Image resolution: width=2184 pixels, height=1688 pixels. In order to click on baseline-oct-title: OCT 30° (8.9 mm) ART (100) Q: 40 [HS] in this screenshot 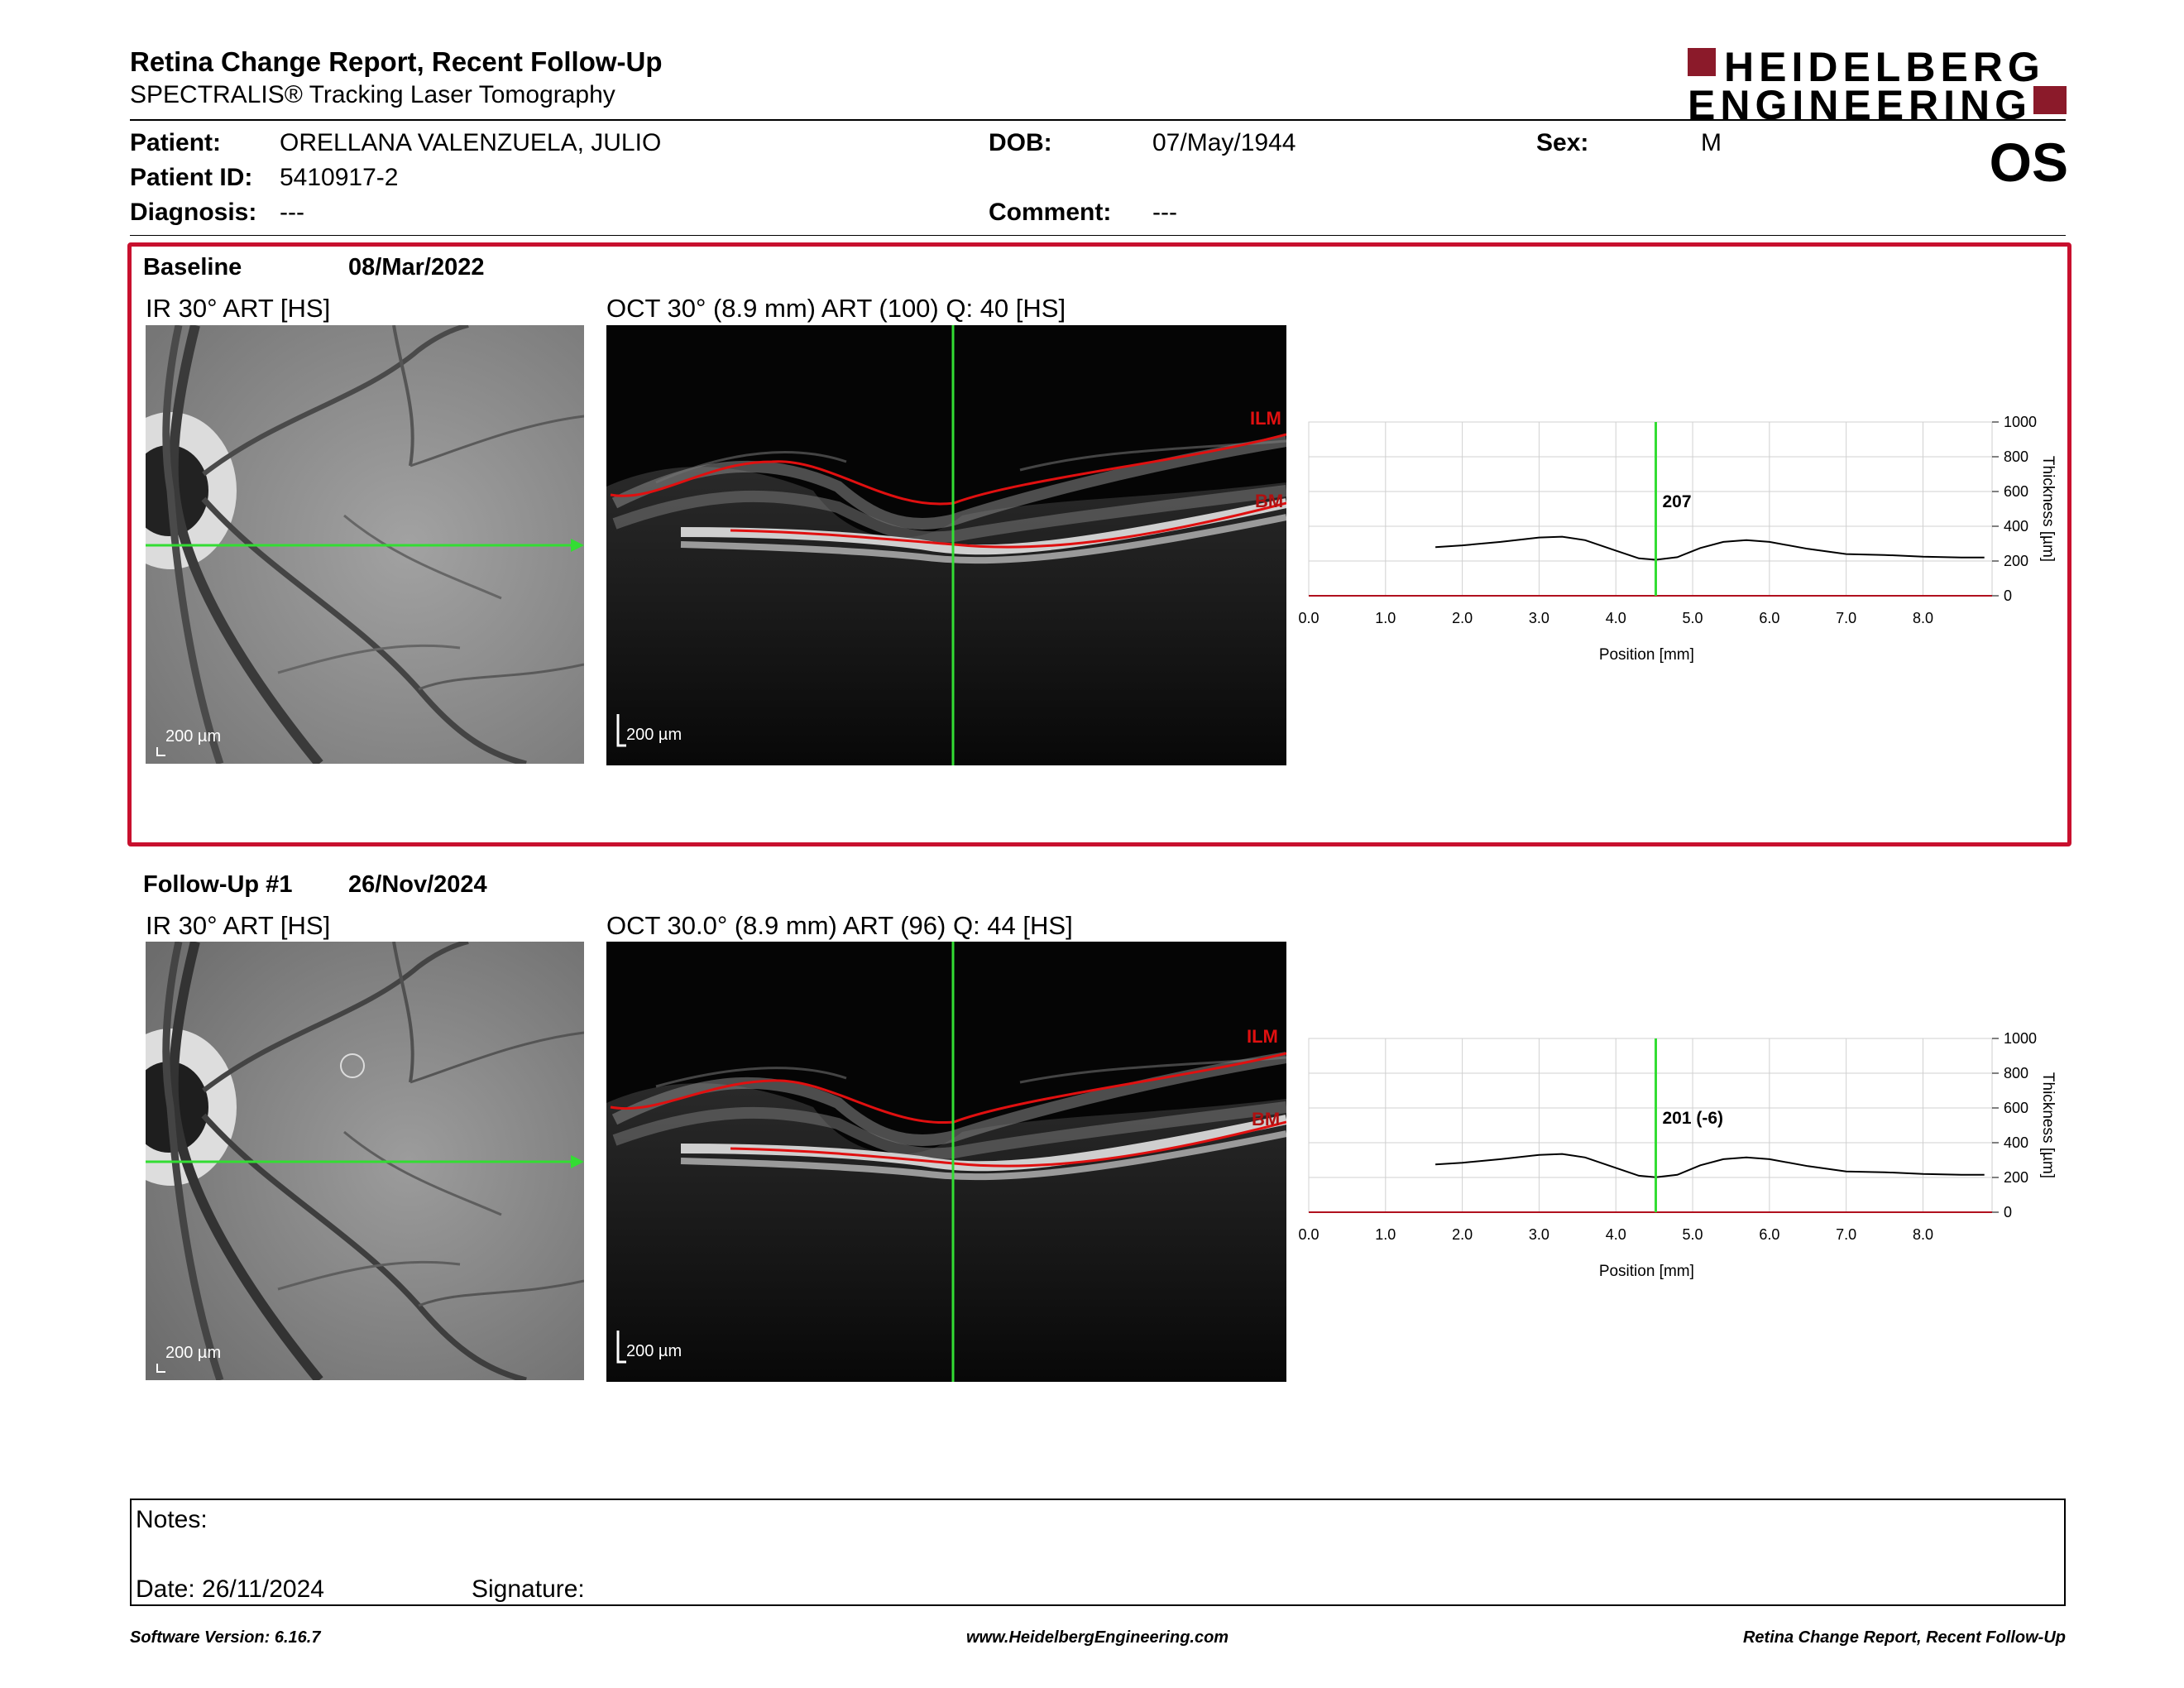, I will do `click(836, 308)`.